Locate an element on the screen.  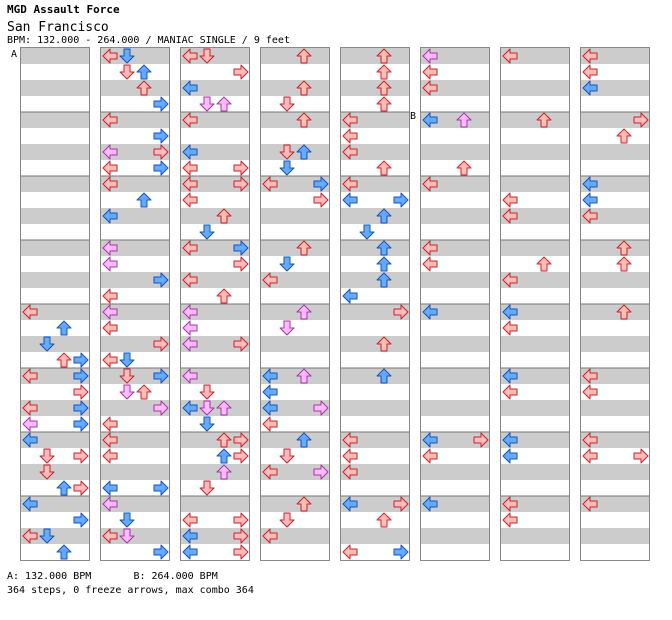
game-title: MGD Assault Force is located at coordinates (63, 9).